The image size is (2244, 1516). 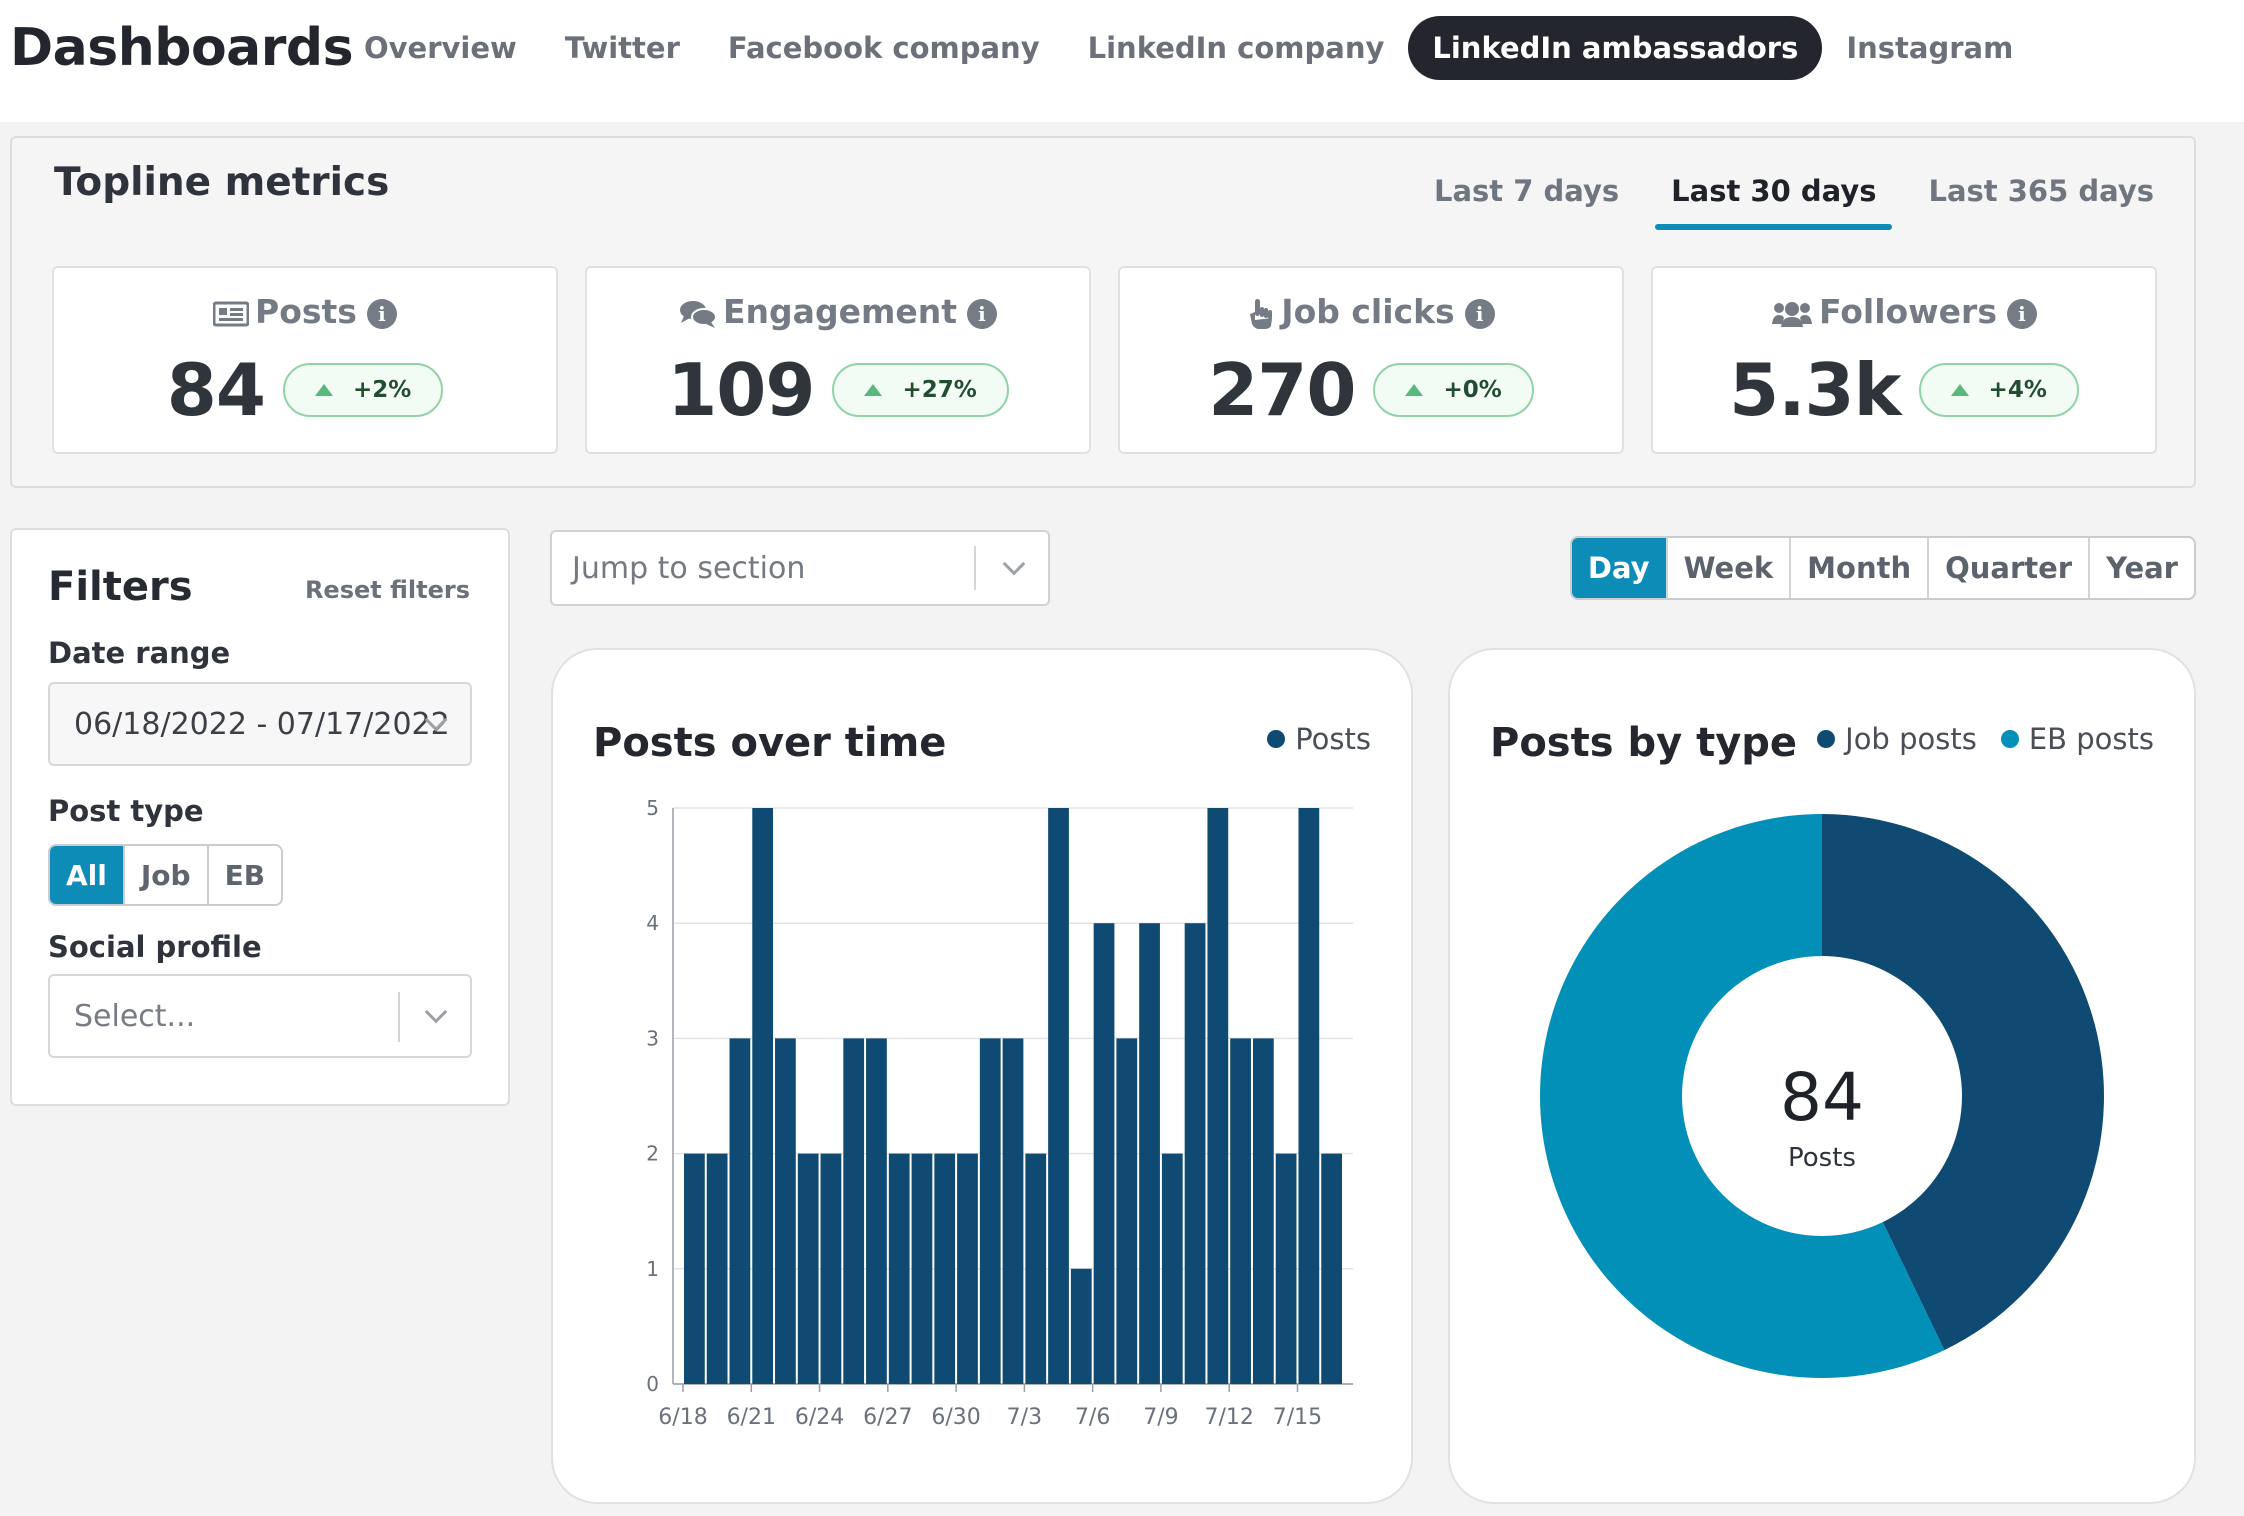 I want to click on jump-to-section-select: Jump to section, so click(x=800, y=568).